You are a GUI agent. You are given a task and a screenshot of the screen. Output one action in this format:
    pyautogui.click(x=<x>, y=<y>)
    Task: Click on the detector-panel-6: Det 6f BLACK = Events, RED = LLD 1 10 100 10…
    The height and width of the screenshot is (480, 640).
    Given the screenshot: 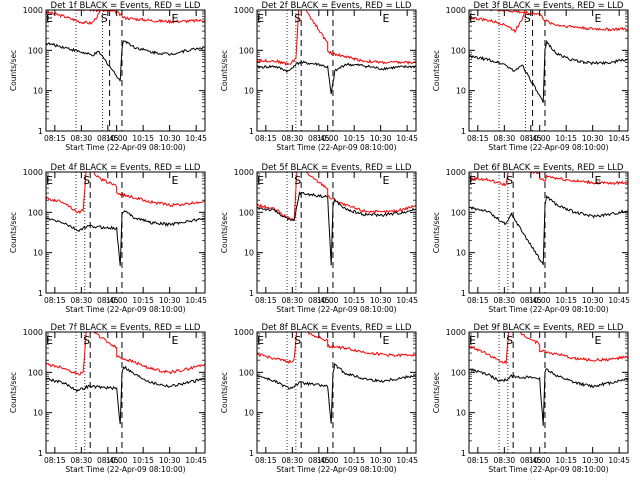 What is the action you would take?
    pyautogui.click(x=531, y=238)
    